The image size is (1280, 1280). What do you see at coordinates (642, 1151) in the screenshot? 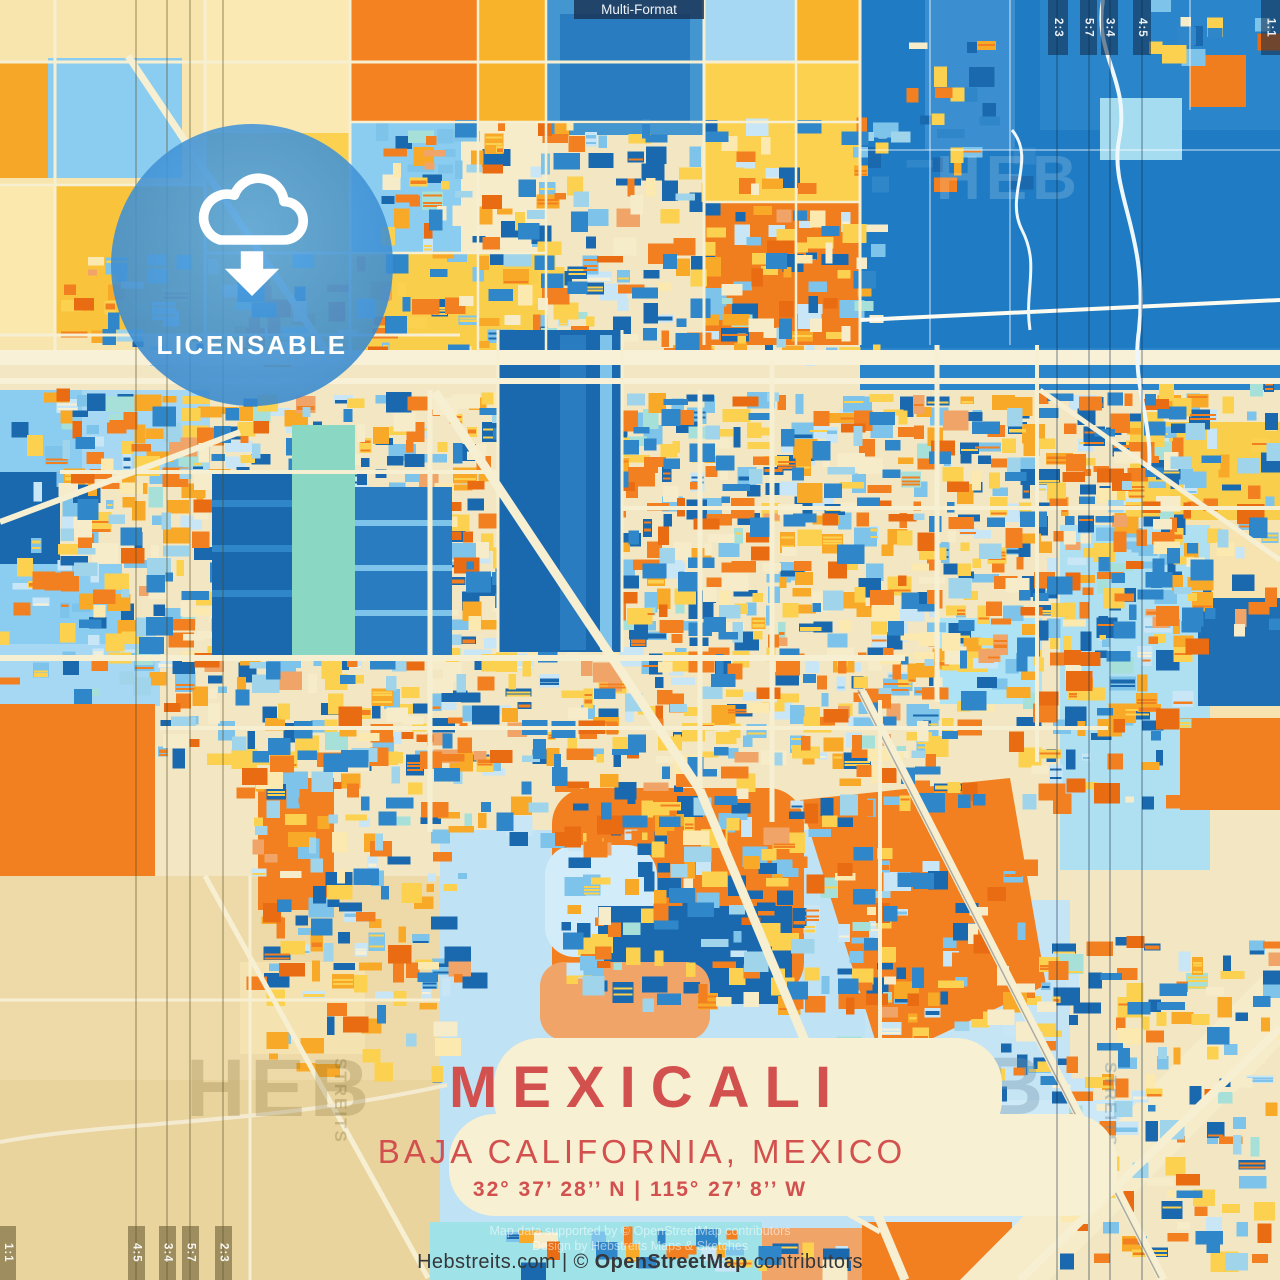
I see `region-subtitle: BAJA CALIFORNIA, MEXICO` at bounding box center [642, 1151].